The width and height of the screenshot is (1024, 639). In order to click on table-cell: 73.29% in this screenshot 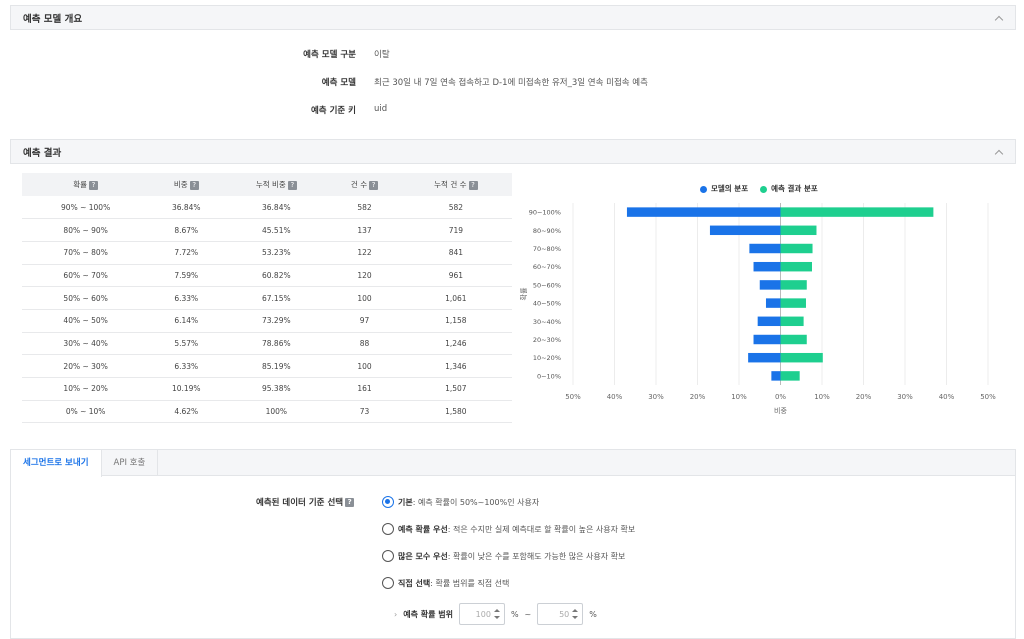, I will do `click(276, 321)`.